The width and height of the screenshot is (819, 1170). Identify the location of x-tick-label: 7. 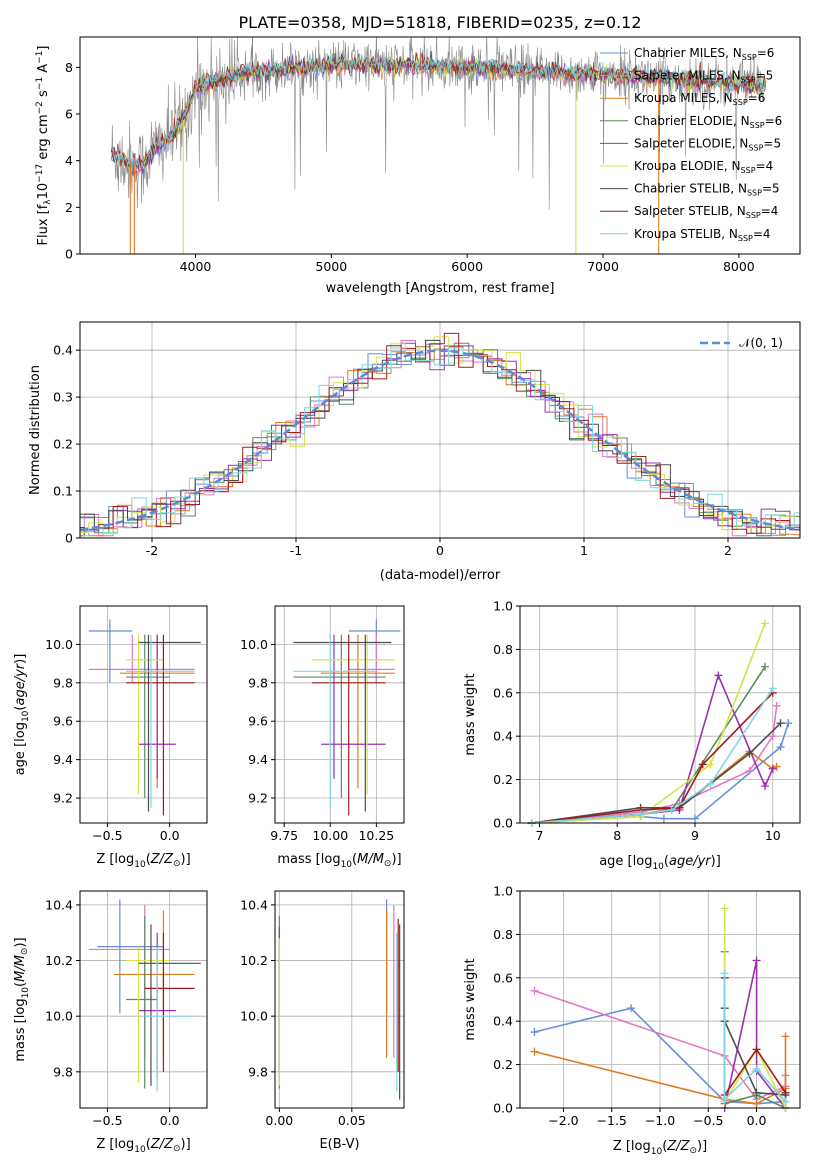
(539, 835).